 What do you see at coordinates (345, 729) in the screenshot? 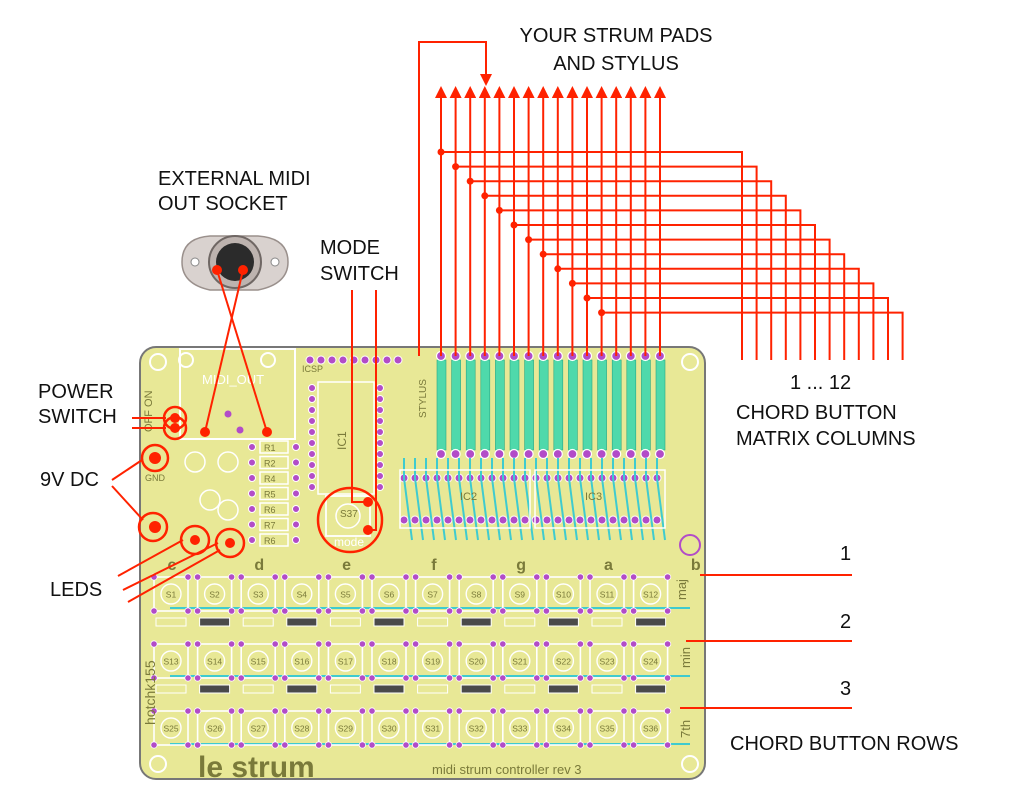
I see `switch-label: S29` at bounding box center [345, 729].